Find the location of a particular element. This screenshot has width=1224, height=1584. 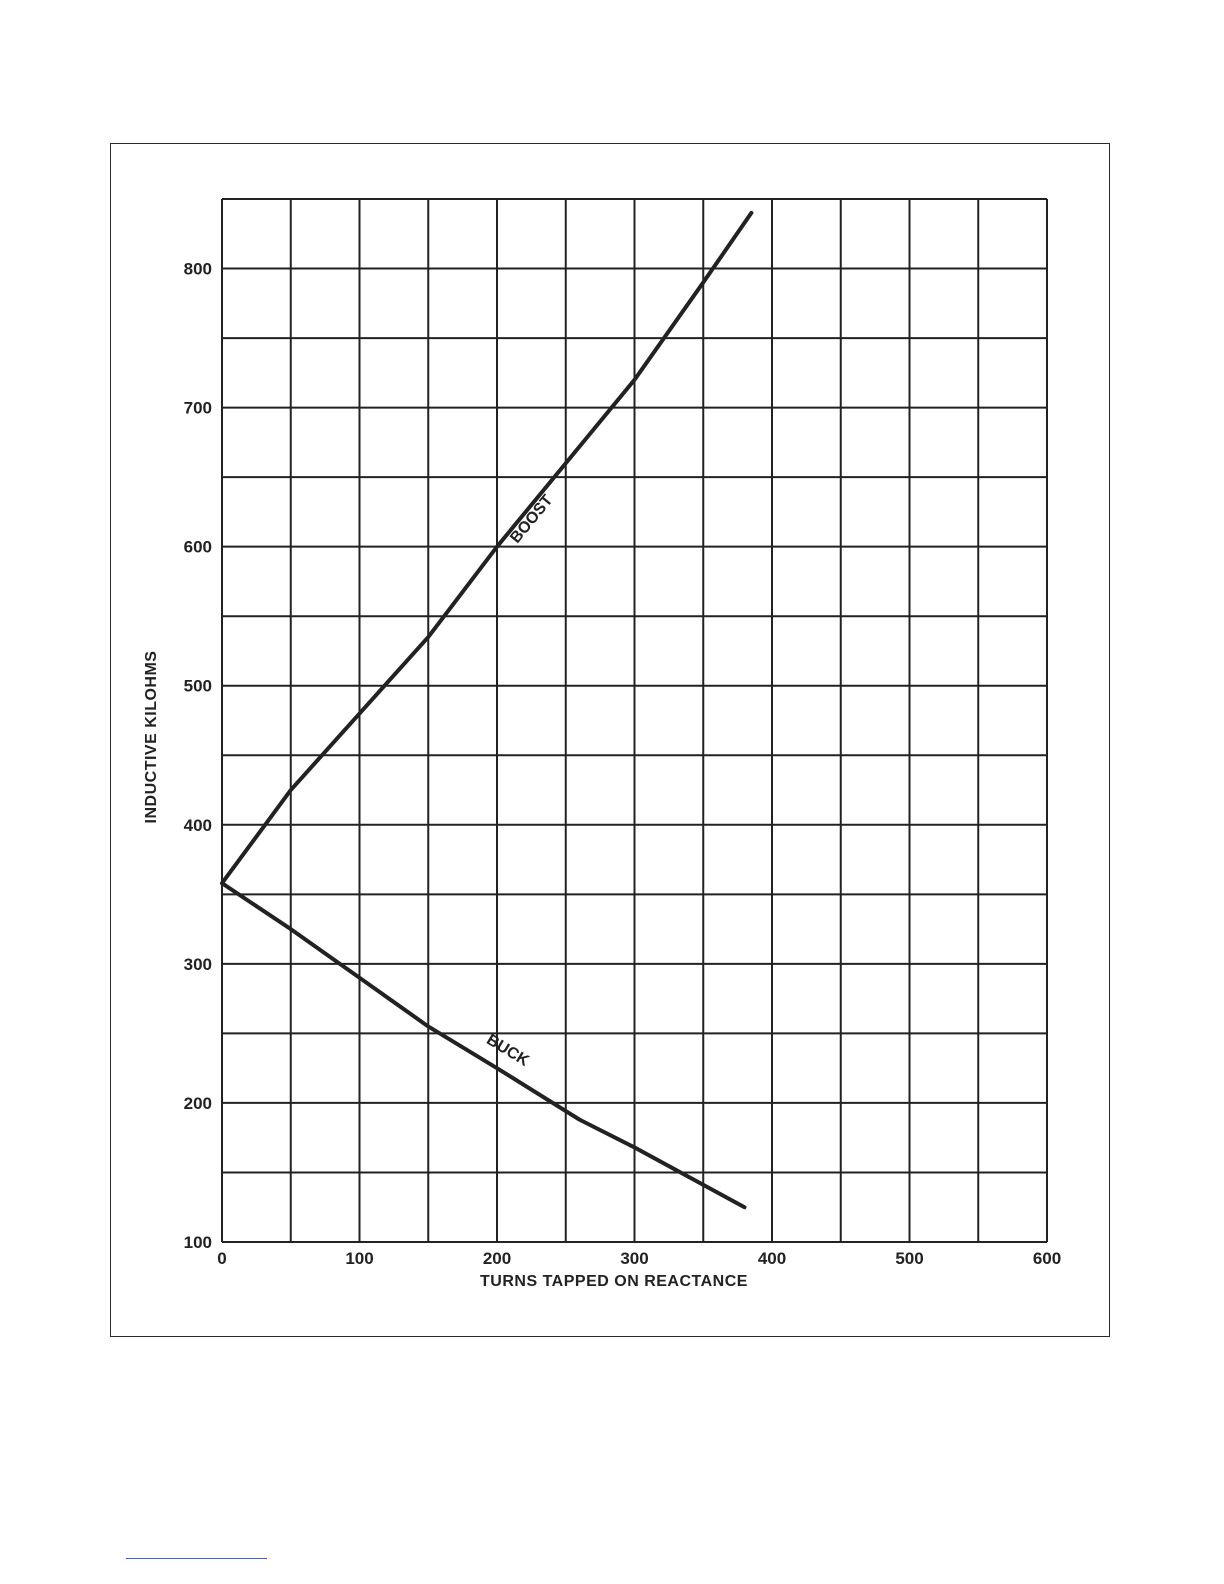

x-axis-title: TURNS TAPPED ON REACTANCE is located at coordinates (614, 1281).